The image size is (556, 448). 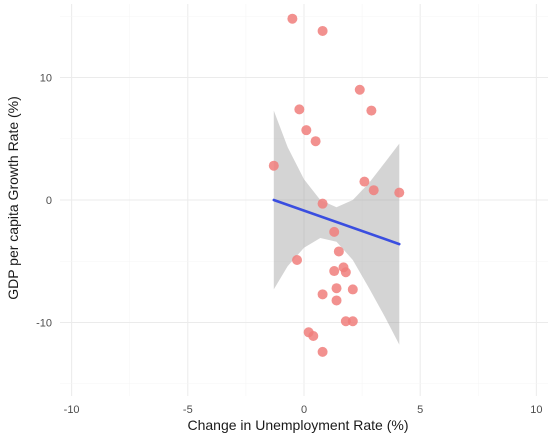 I want to click on x-tick-label: -10, so click(x=72, y=410).